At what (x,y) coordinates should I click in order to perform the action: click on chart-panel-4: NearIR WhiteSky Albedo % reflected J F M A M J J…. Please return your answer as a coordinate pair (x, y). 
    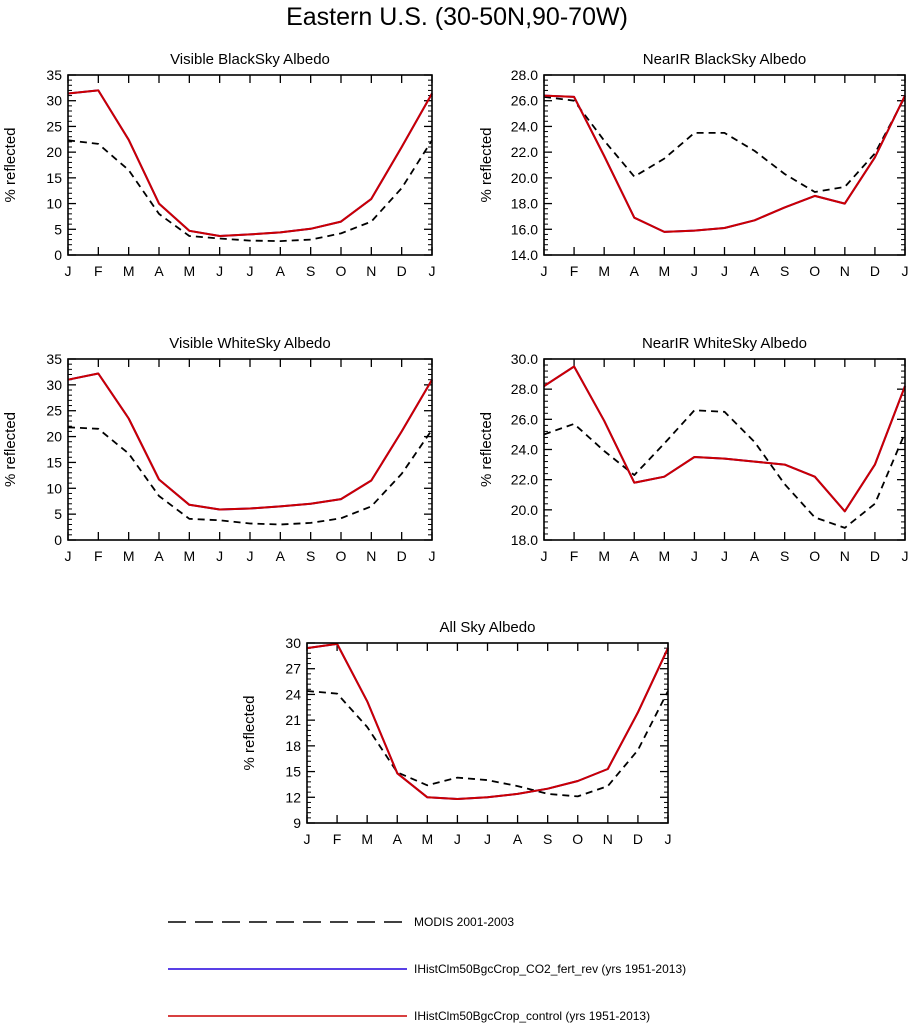
    Looking at the image, I should click on (693, 449).